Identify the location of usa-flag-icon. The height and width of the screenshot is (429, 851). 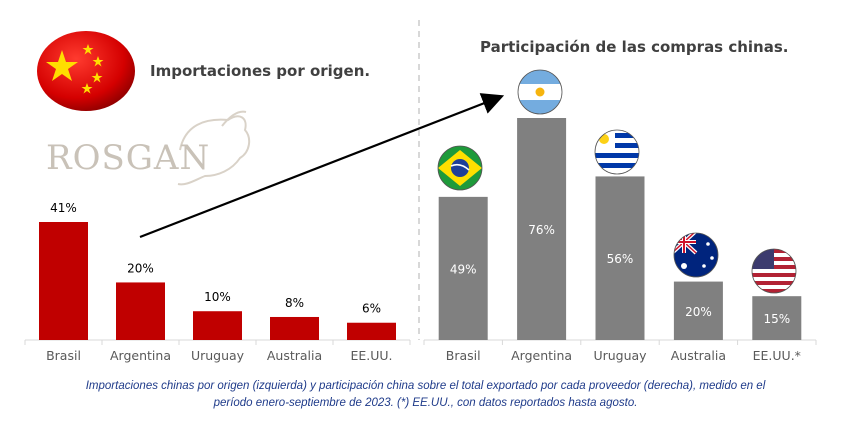
(774, 271).